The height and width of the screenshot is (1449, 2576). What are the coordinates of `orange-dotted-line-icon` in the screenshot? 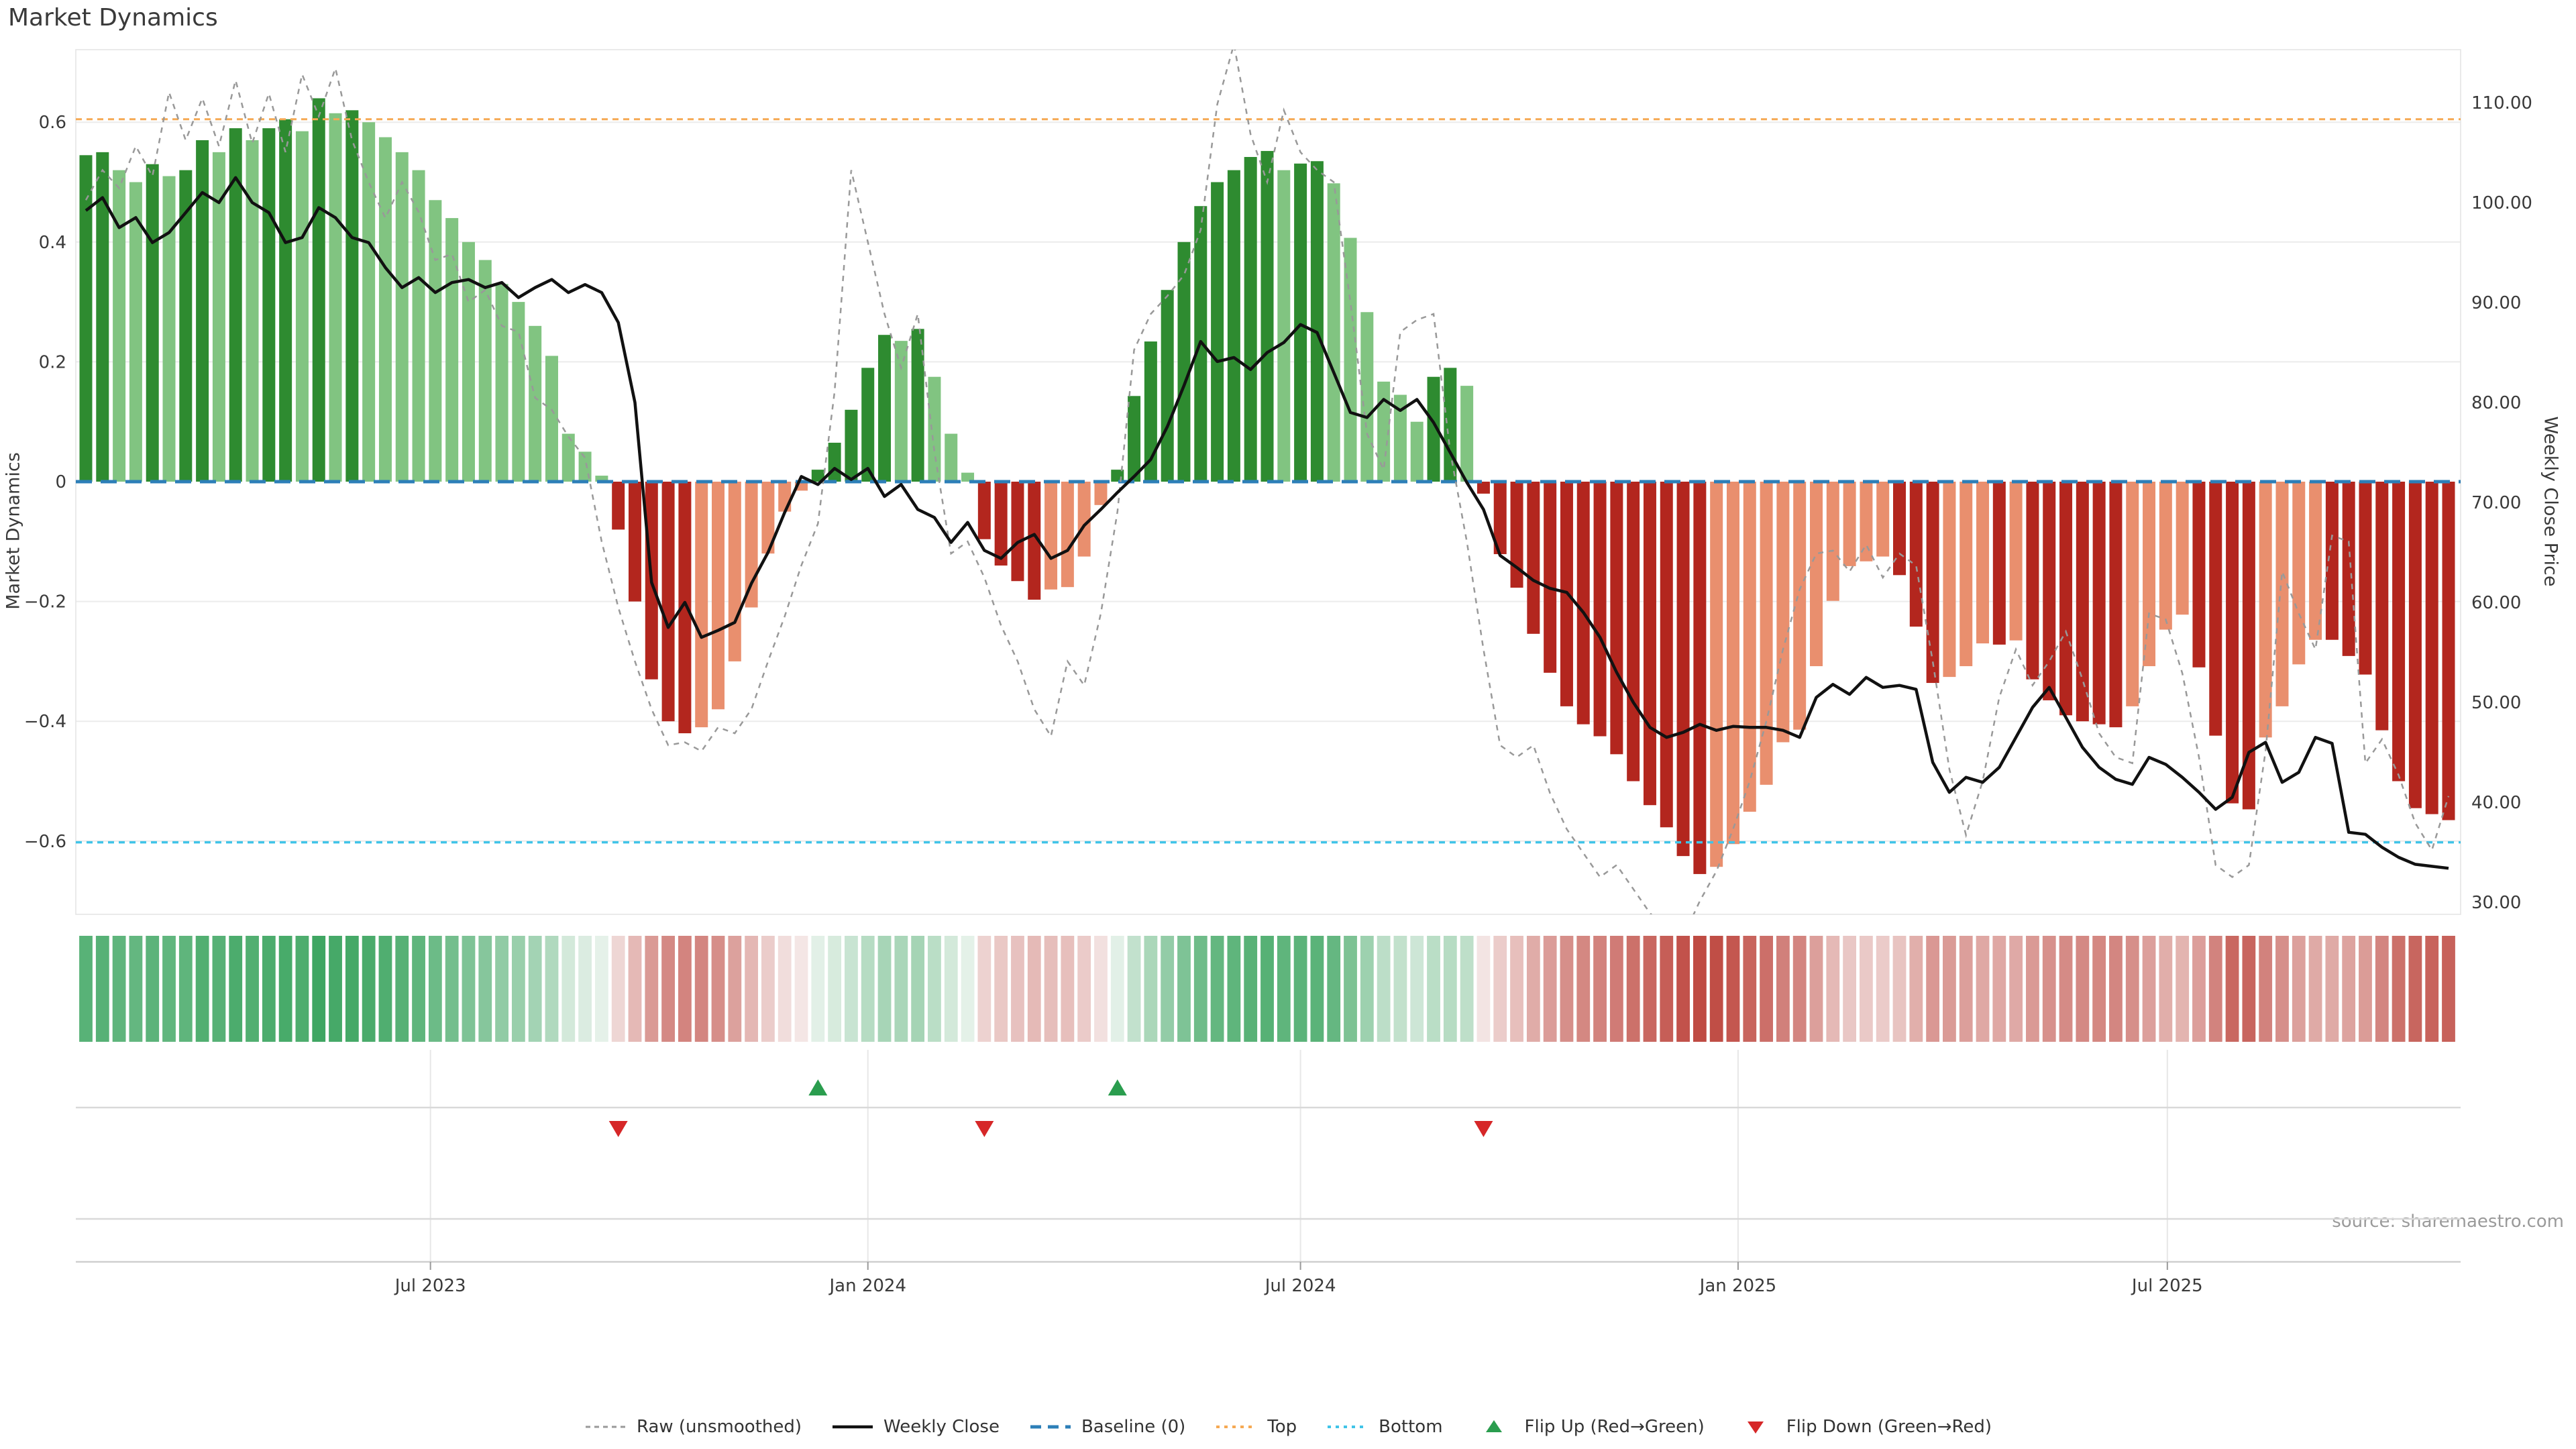 It's located at (1236, 1427).